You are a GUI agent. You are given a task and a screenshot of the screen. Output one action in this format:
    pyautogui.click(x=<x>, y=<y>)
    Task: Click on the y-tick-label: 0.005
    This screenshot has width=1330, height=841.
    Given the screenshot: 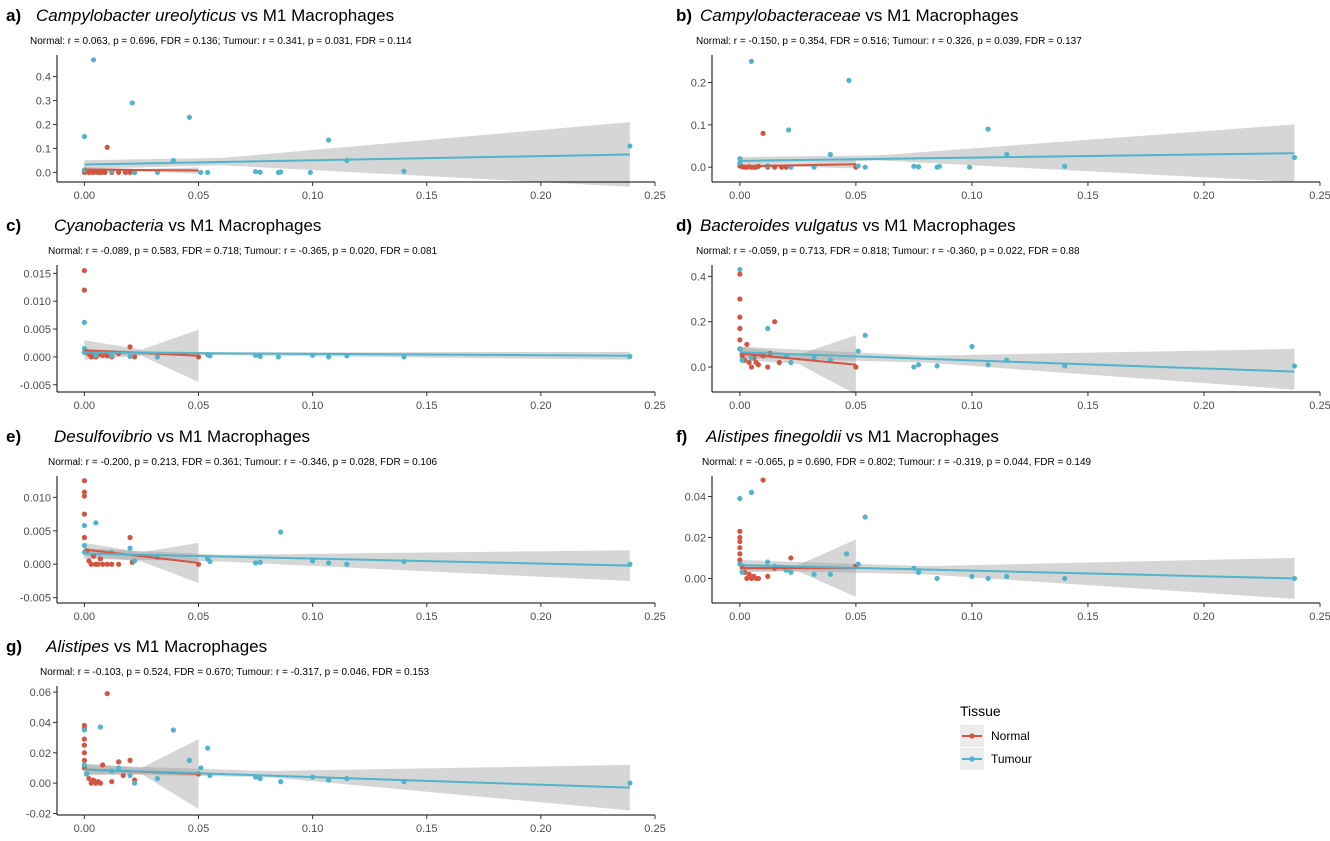 What is the action you would take?
    pyautogui.click(x=37, y=330)
    